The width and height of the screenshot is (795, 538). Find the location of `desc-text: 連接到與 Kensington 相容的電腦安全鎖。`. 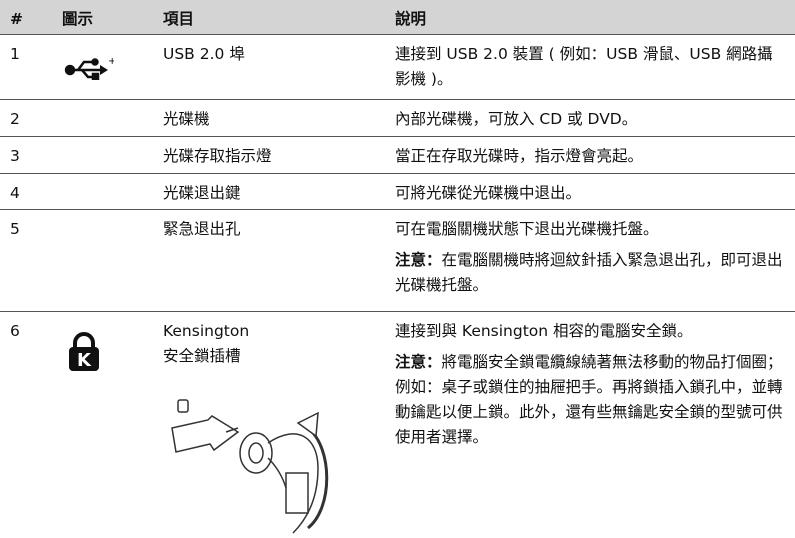

desc-text: 連接到與 Kensington 相容的電腦安全鎖。 is located at coordinates (544, 331).